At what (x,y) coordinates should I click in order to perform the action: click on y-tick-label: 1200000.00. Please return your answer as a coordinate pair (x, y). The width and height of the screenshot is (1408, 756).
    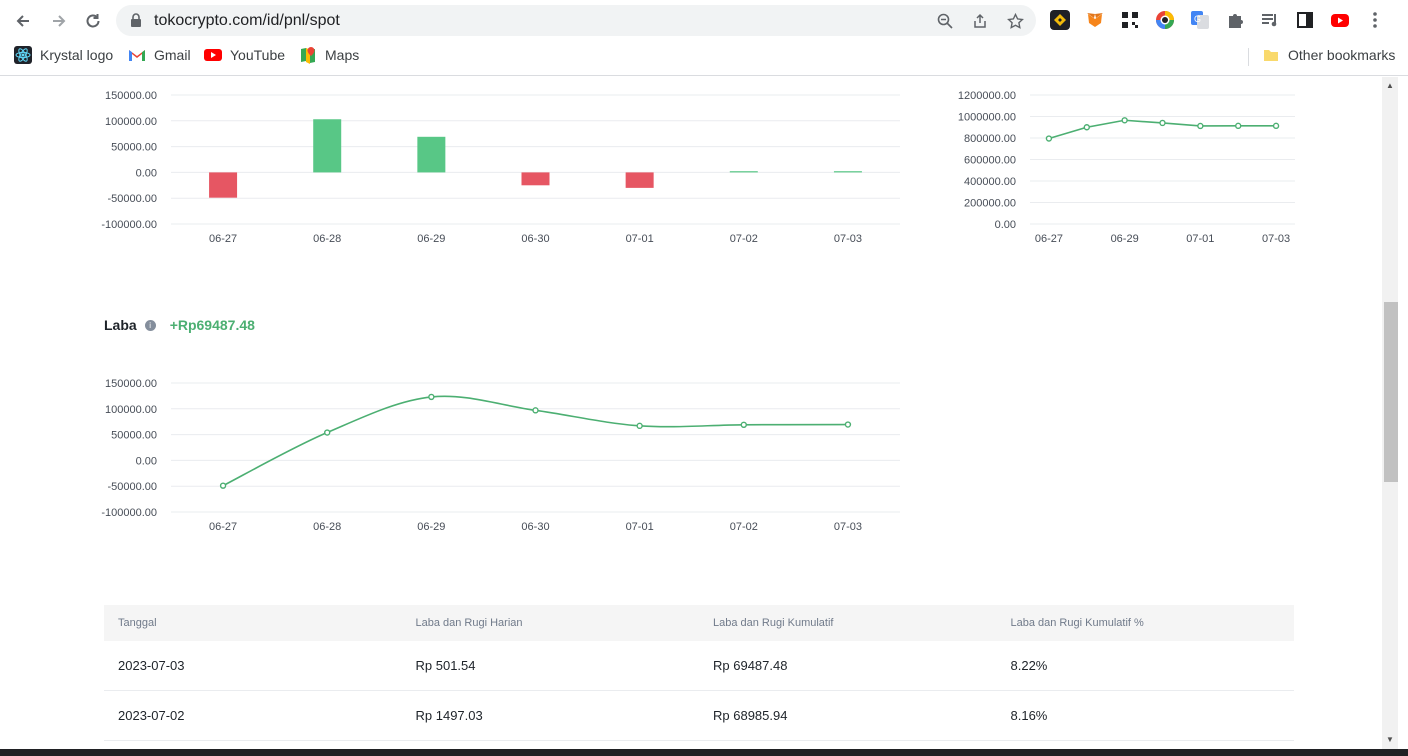
    Looking at the image, I should click on (987, 96).